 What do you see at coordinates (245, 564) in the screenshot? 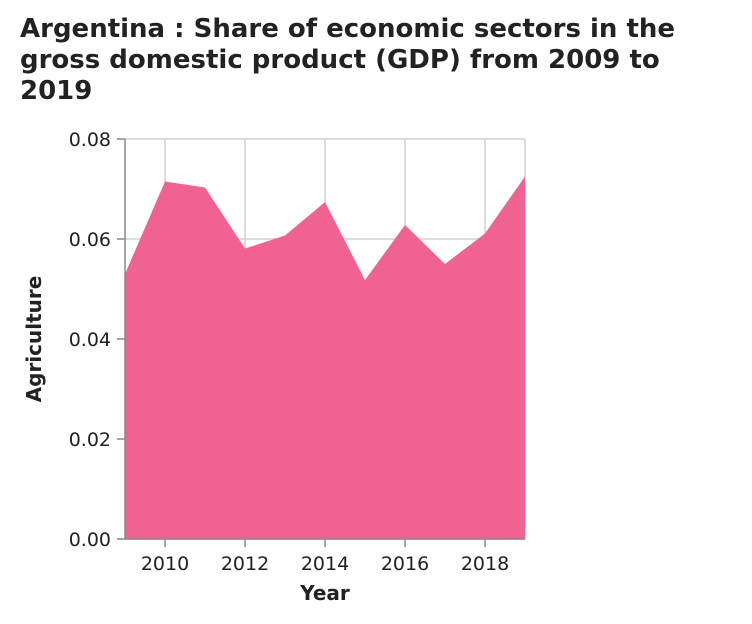
I see `x-tick-label: 2012` at bounding box center [245, 564].